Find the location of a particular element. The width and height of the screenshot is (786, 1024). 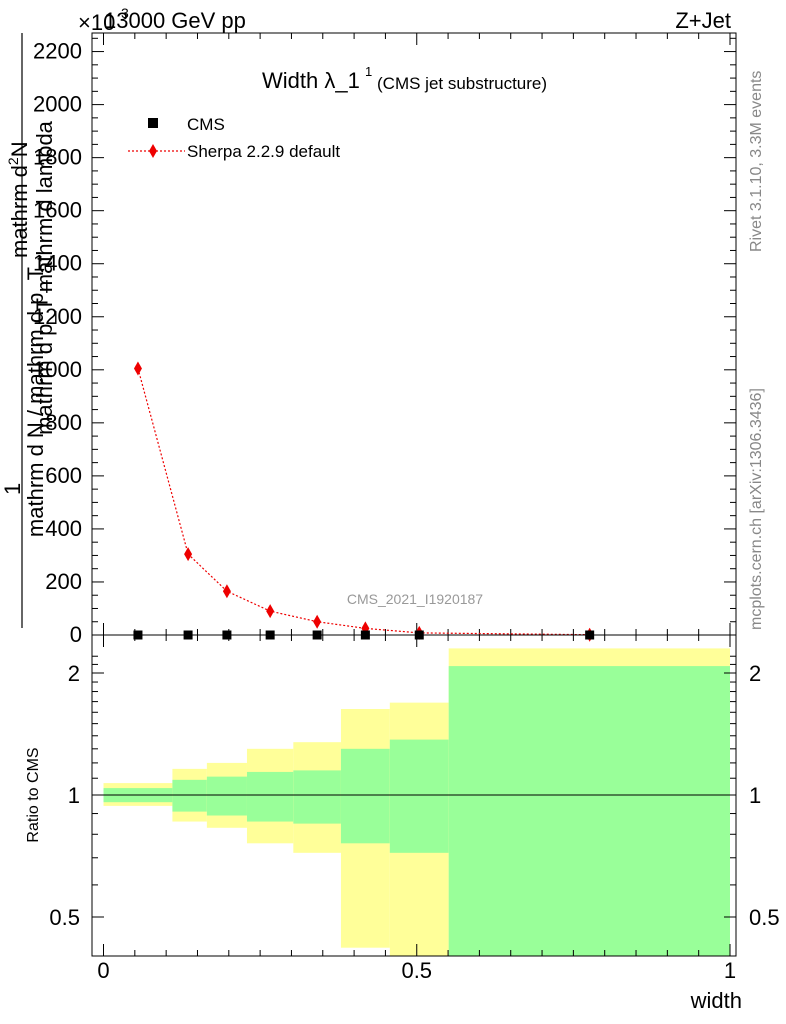

legend-sherpa-label: Sherpa 2.2.9 default is located at coordinates (263, 151).